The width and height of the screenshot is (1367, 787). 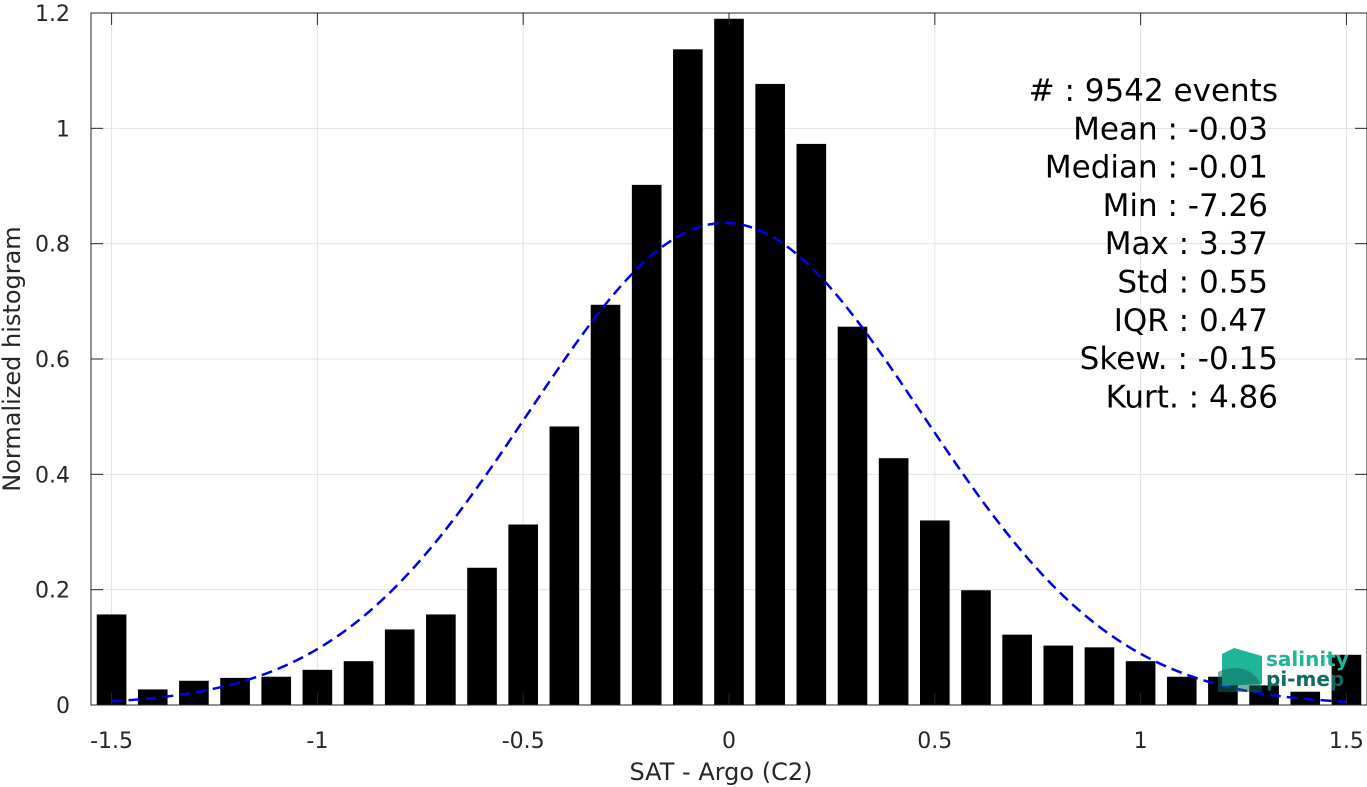 What do you see at coordinates (63, 129) in the screenshot?
I see `y-tick-label: 1` at bounding box center [63, 129].